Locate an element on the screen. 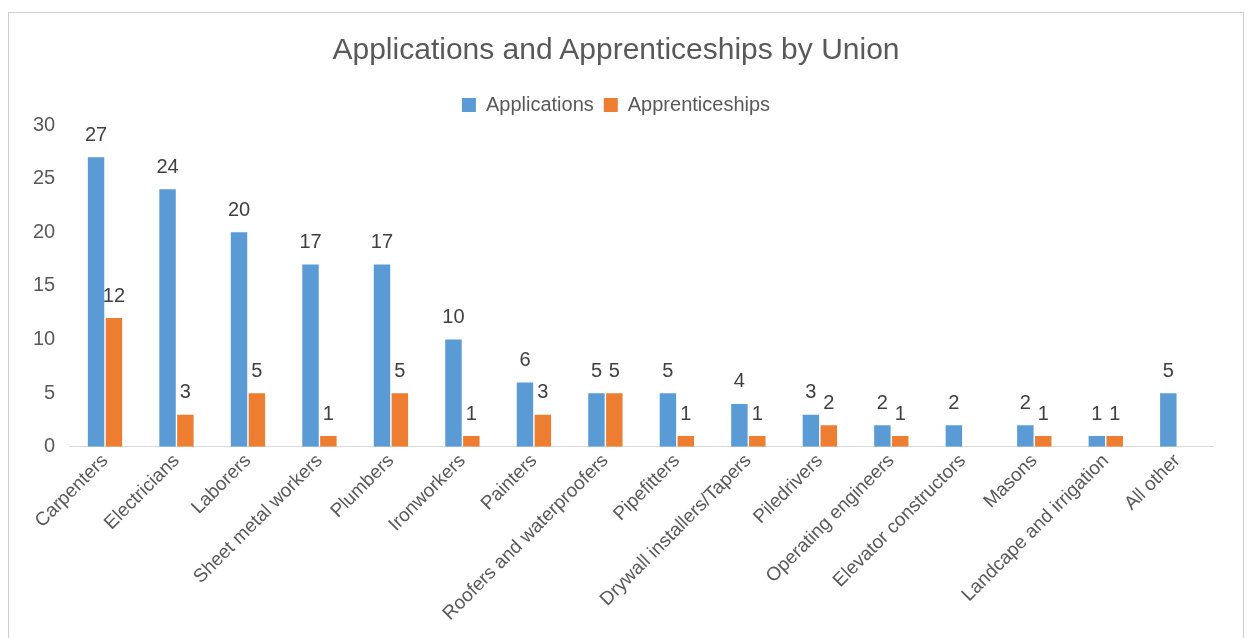  chart-title: Applications and Apprenticeships by Union is located at coordinates (616, 49).